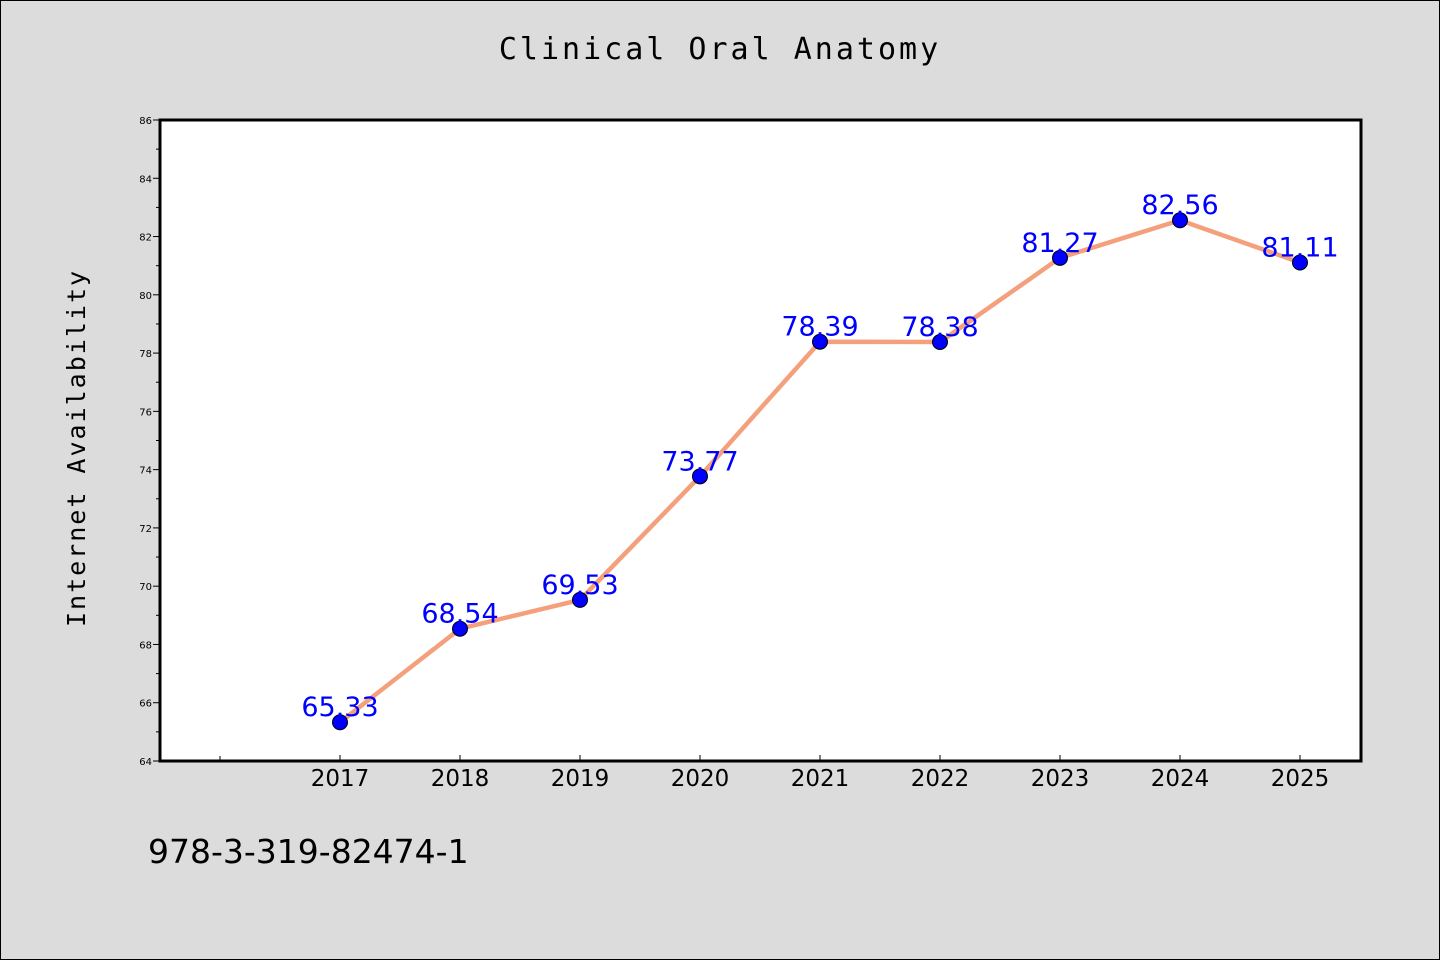 This screenshot has height=960, width=1440. Describe the element at coordinates (145, 121) in the screenshot. I see `y-tick-label: 86` at that location.